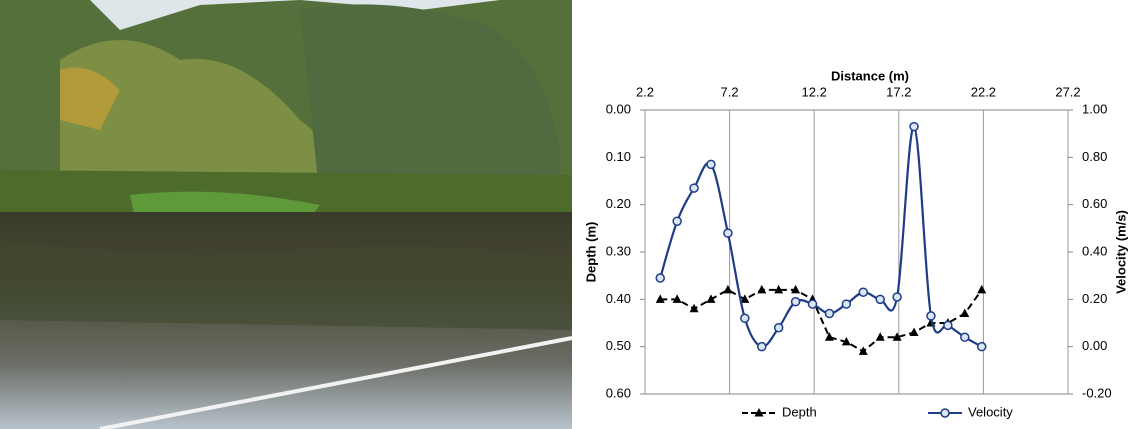  Describe the element at coordinates (990, 411) in the screenshot. I see `legend-label: Velocity` at that location.